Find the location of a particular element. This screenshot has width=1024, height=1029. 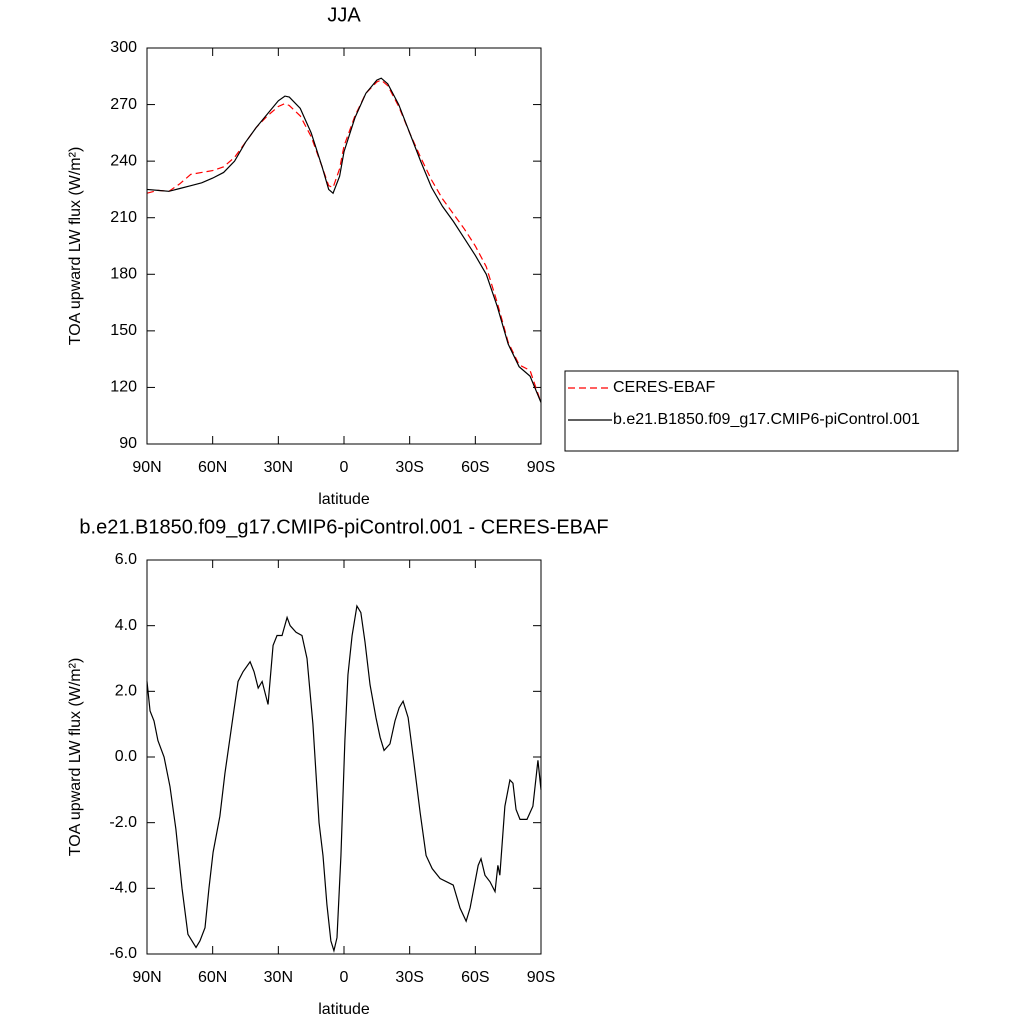

chart-title: JJA is located at coordinates (344, 15).